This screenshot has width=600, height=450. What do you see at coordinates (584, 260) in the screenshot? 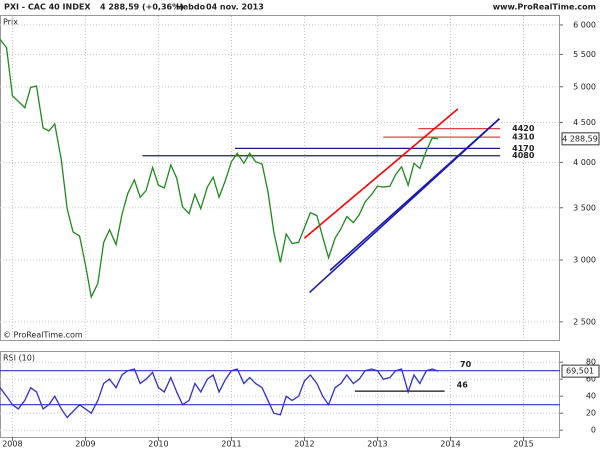
I see `y-tick-label: 3 000` at bounding box center [584, 260].